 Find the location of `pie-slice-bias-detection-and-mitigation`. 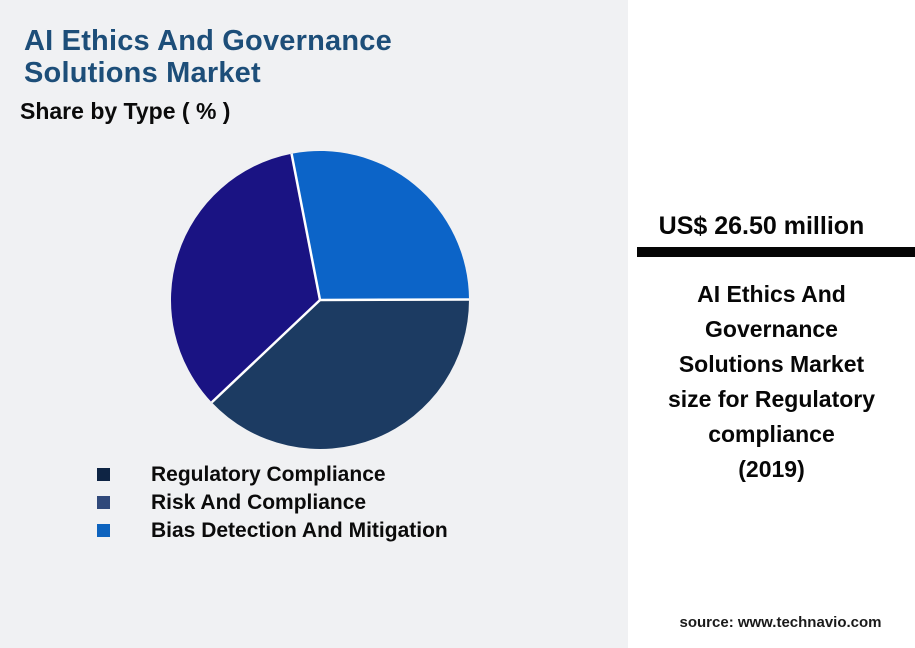

pie-slice-bias-detection-and-mitigation is located at coordinates (380, 225).